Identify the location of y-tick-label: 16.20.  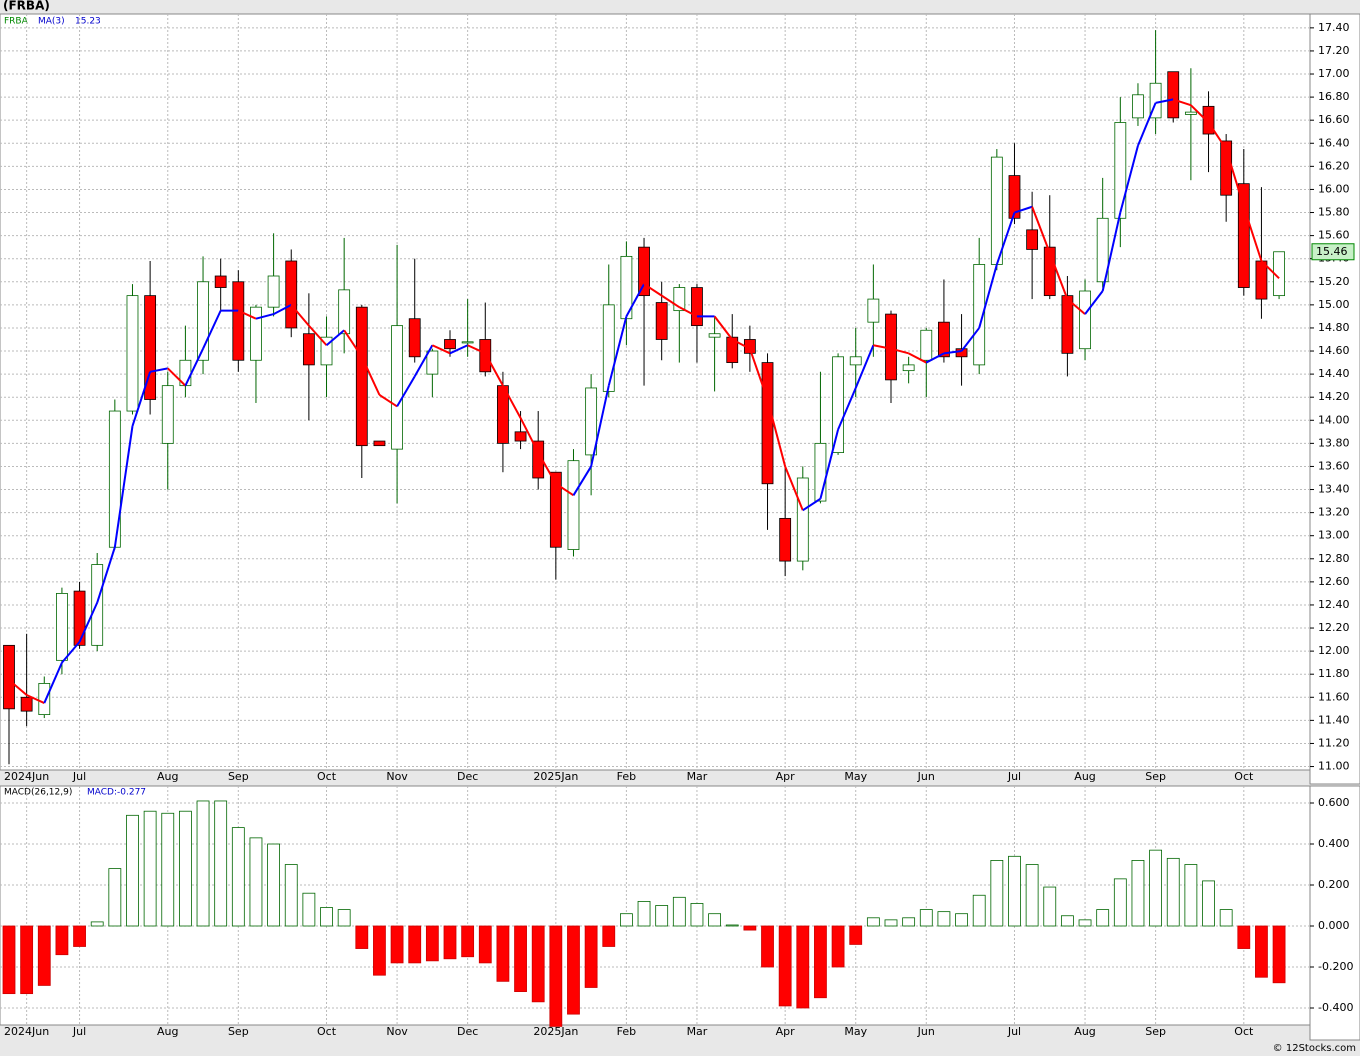
(1334, 165).